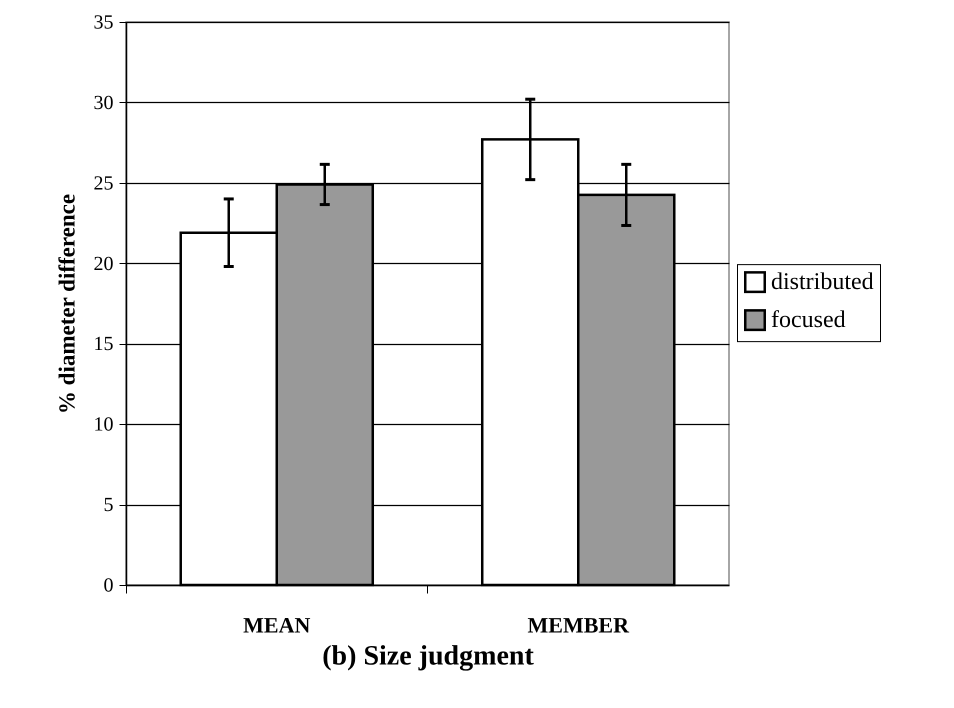 This screenshot has width=954, height=708. What do you see at coordinates (67, 304) in the screenshot?
I see `y-axis-title: % diameter difference` at bounding box center [67, 304].